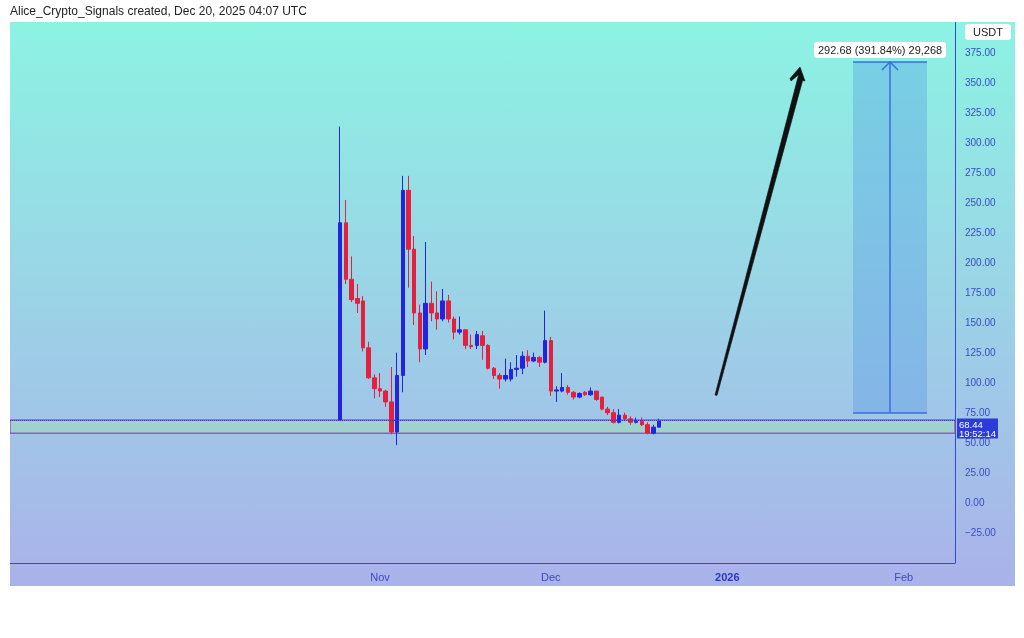 The height and width of the screenshot is (638, 1024). Describe the element at coordinates (981, 533) in the screenshot. I see `y-tick-label: −25.00` at that location.